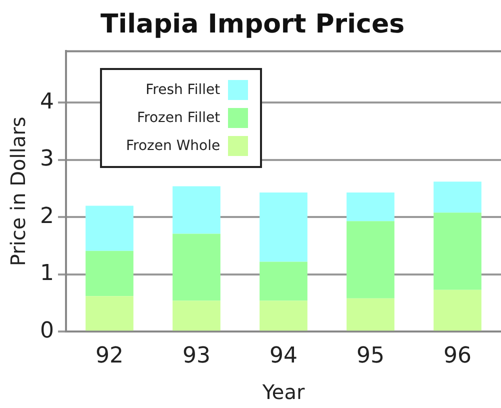  Describe the element at coordinates (173, 146) in the screenshot. I see `legend-label: Frozen Whole` at that location.